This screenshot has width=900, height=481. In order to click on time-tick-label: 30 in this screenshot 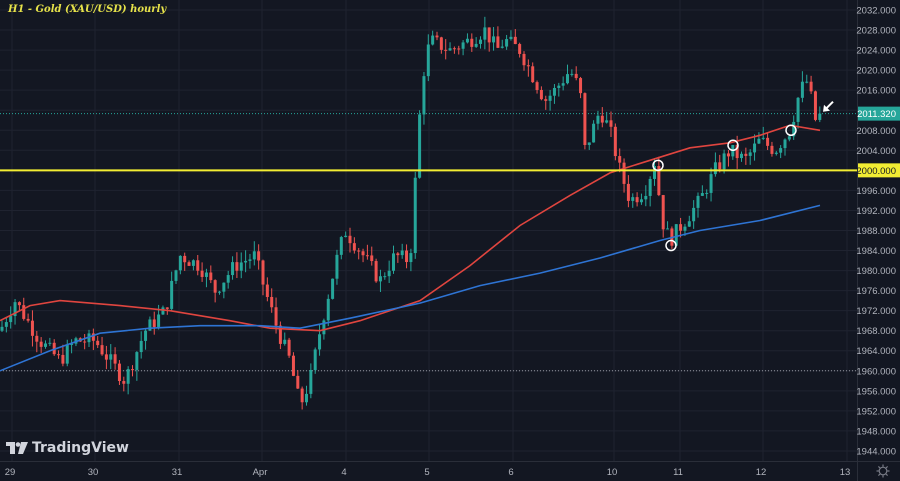, I will do `click(93, 472)`.